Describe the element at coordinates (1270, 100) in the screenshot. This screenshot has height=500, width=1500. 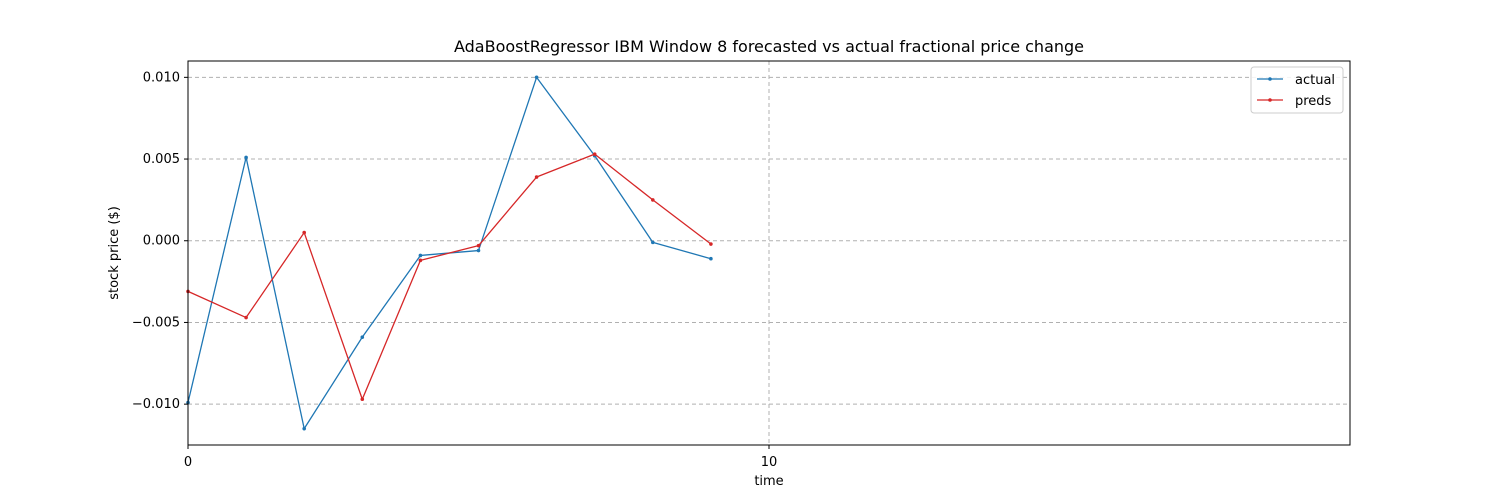
I see `legend-marker-preds` at that location.